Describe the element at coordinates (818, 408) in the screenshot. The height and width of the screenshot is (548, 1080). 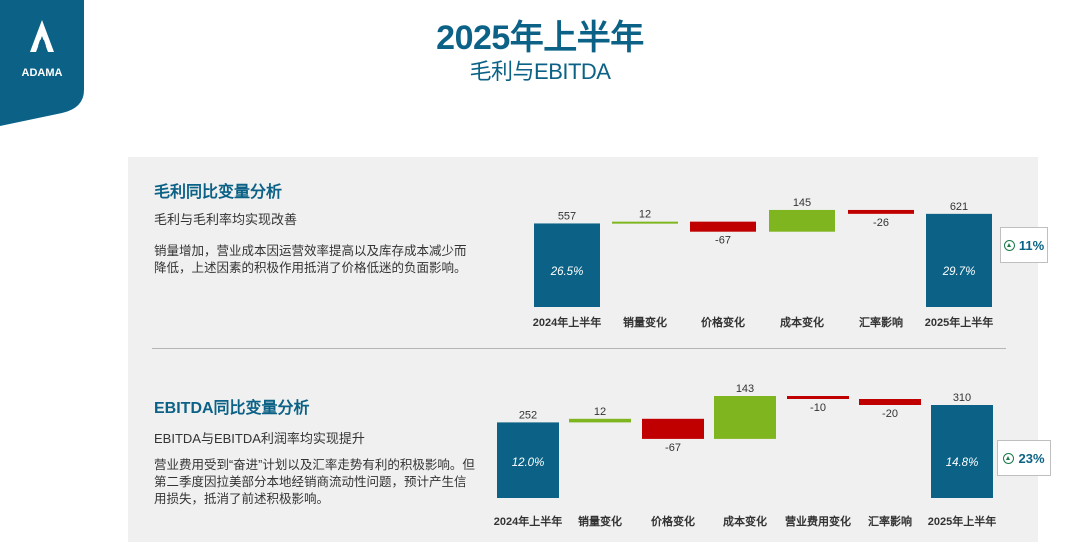
I see `value-label: -10` at that location.